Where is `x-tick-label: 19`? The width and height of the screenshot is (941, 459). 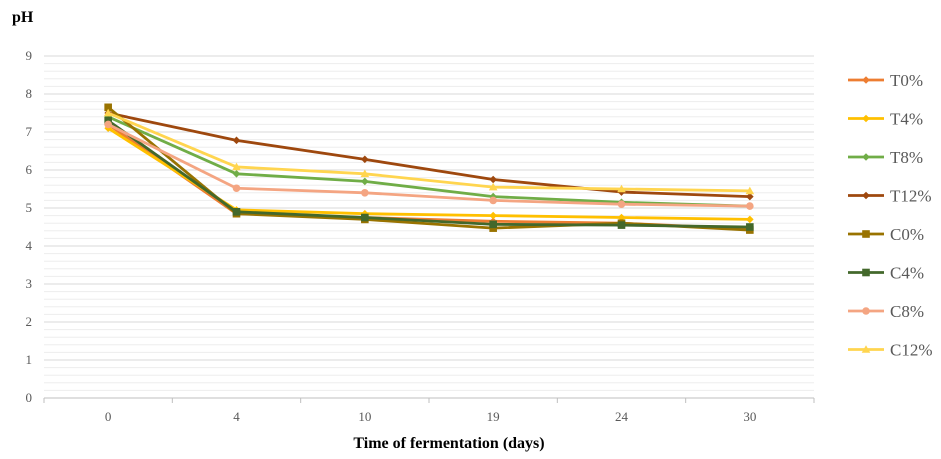 x-tick-label: 19 is located at coordinates (493, 416).